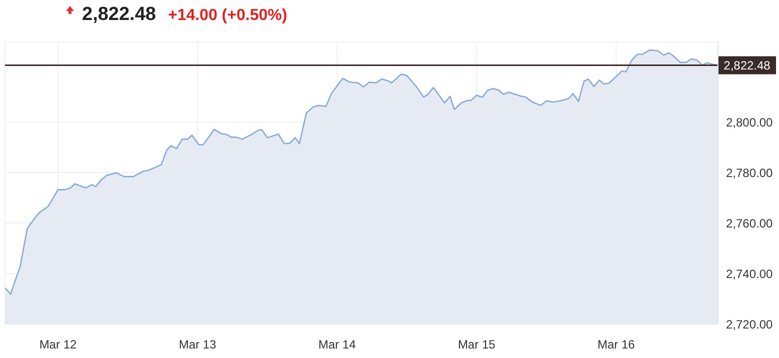 The image size is (779, 358). Describe the element at coordinates (337, 345) in the screenshot. I see `x-tick-label: Mar 14` at that location.